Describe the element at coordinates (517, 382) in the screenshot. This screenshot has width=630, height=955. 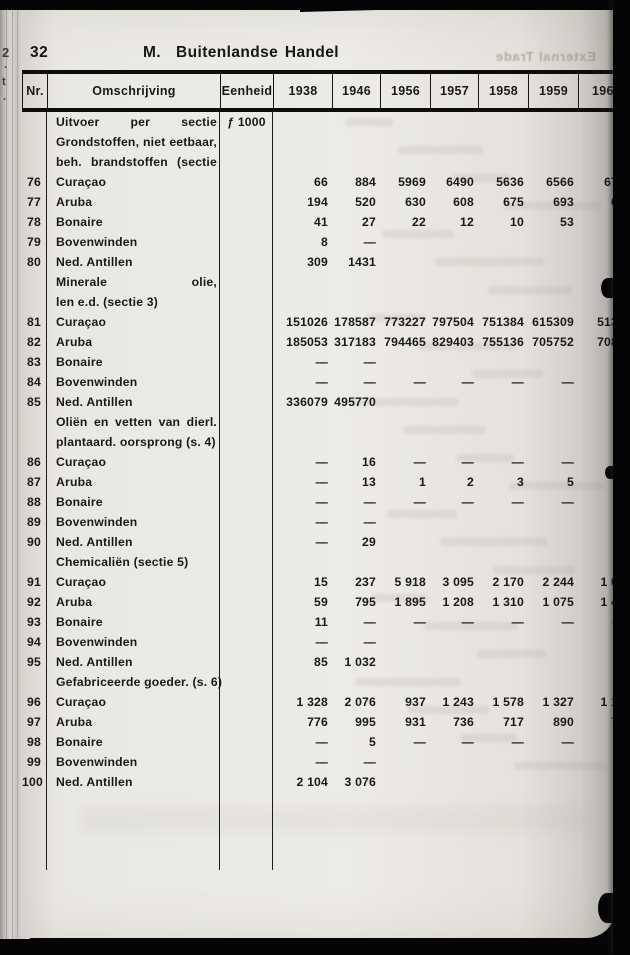
I see `cell-1958: —` at that location.